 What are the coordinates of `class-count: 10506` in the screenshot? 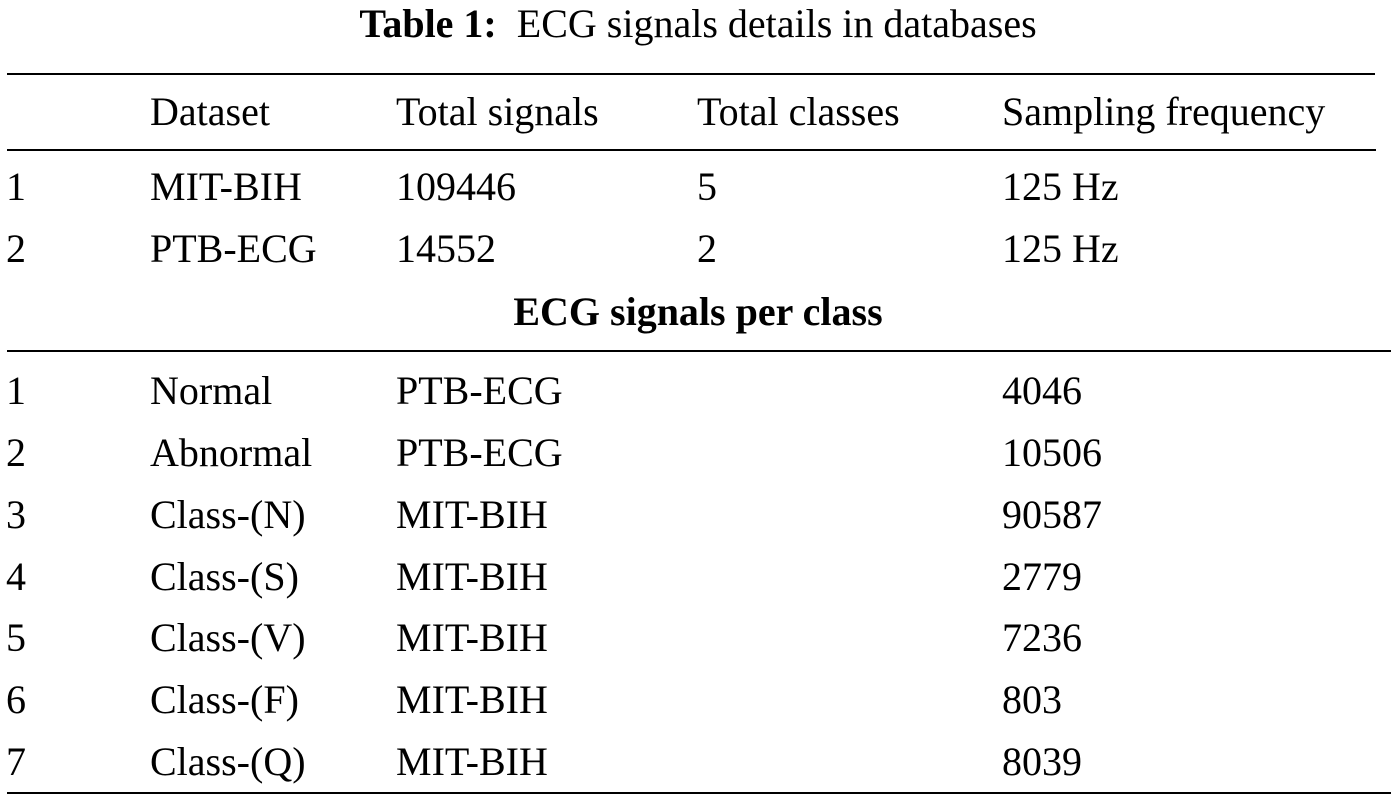 It's located at (1052, 452).